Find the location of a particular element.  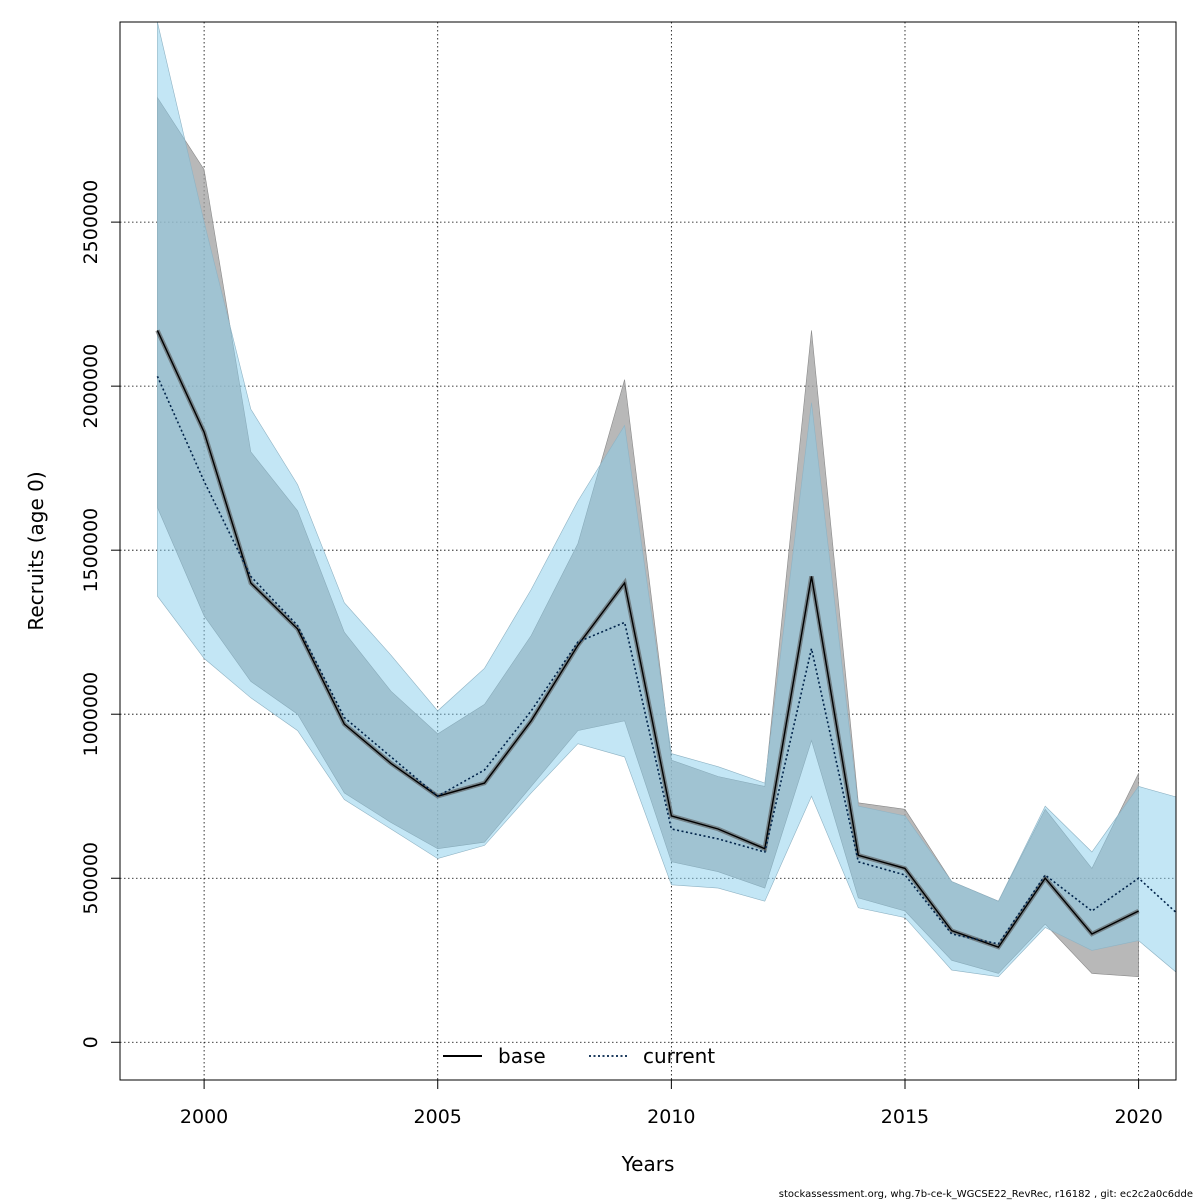

y-tick-label: 2500000 is located at coordinates (91, 222).